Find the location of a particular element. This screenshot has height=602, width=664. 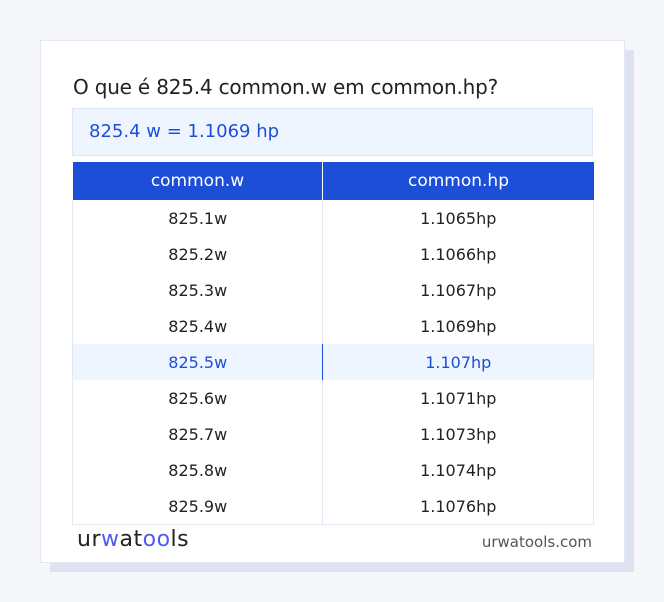

page-title: O que é 825.4 common.w em common.hp? is located at coordinates (285, 87).